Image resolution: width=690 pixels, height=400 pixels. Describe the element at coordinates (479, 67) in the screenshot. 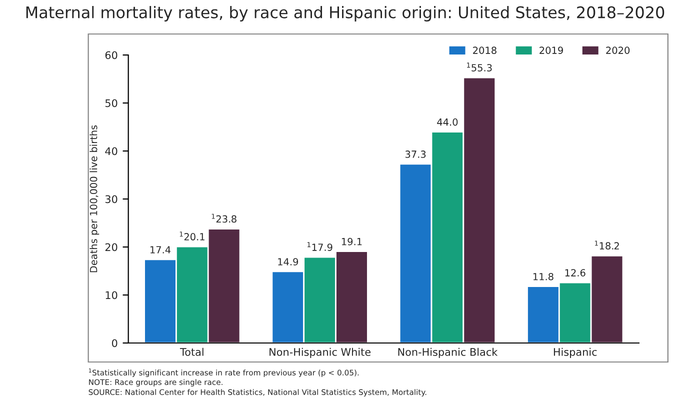

I see `data-label: $^{1}$55.3` at that location.